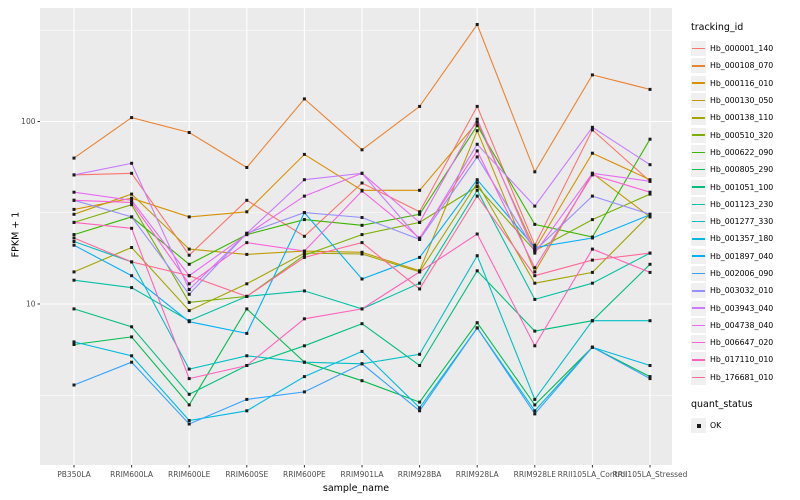 This screenshot has height=500, width=800. Describe the element at coordinates (304, 474) in the screenshot. I see `x-tick-label: RRIM600PE` at that location.